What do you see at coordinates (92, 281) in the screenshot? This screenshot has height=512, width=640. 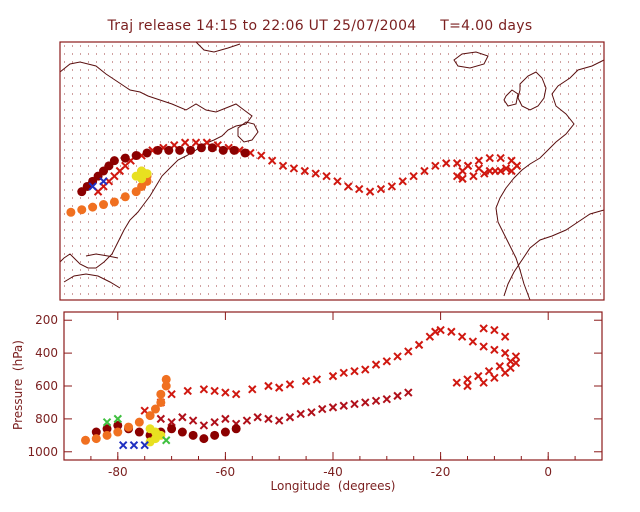 I see `caribbean-coast` at bounding box center [92, 281].